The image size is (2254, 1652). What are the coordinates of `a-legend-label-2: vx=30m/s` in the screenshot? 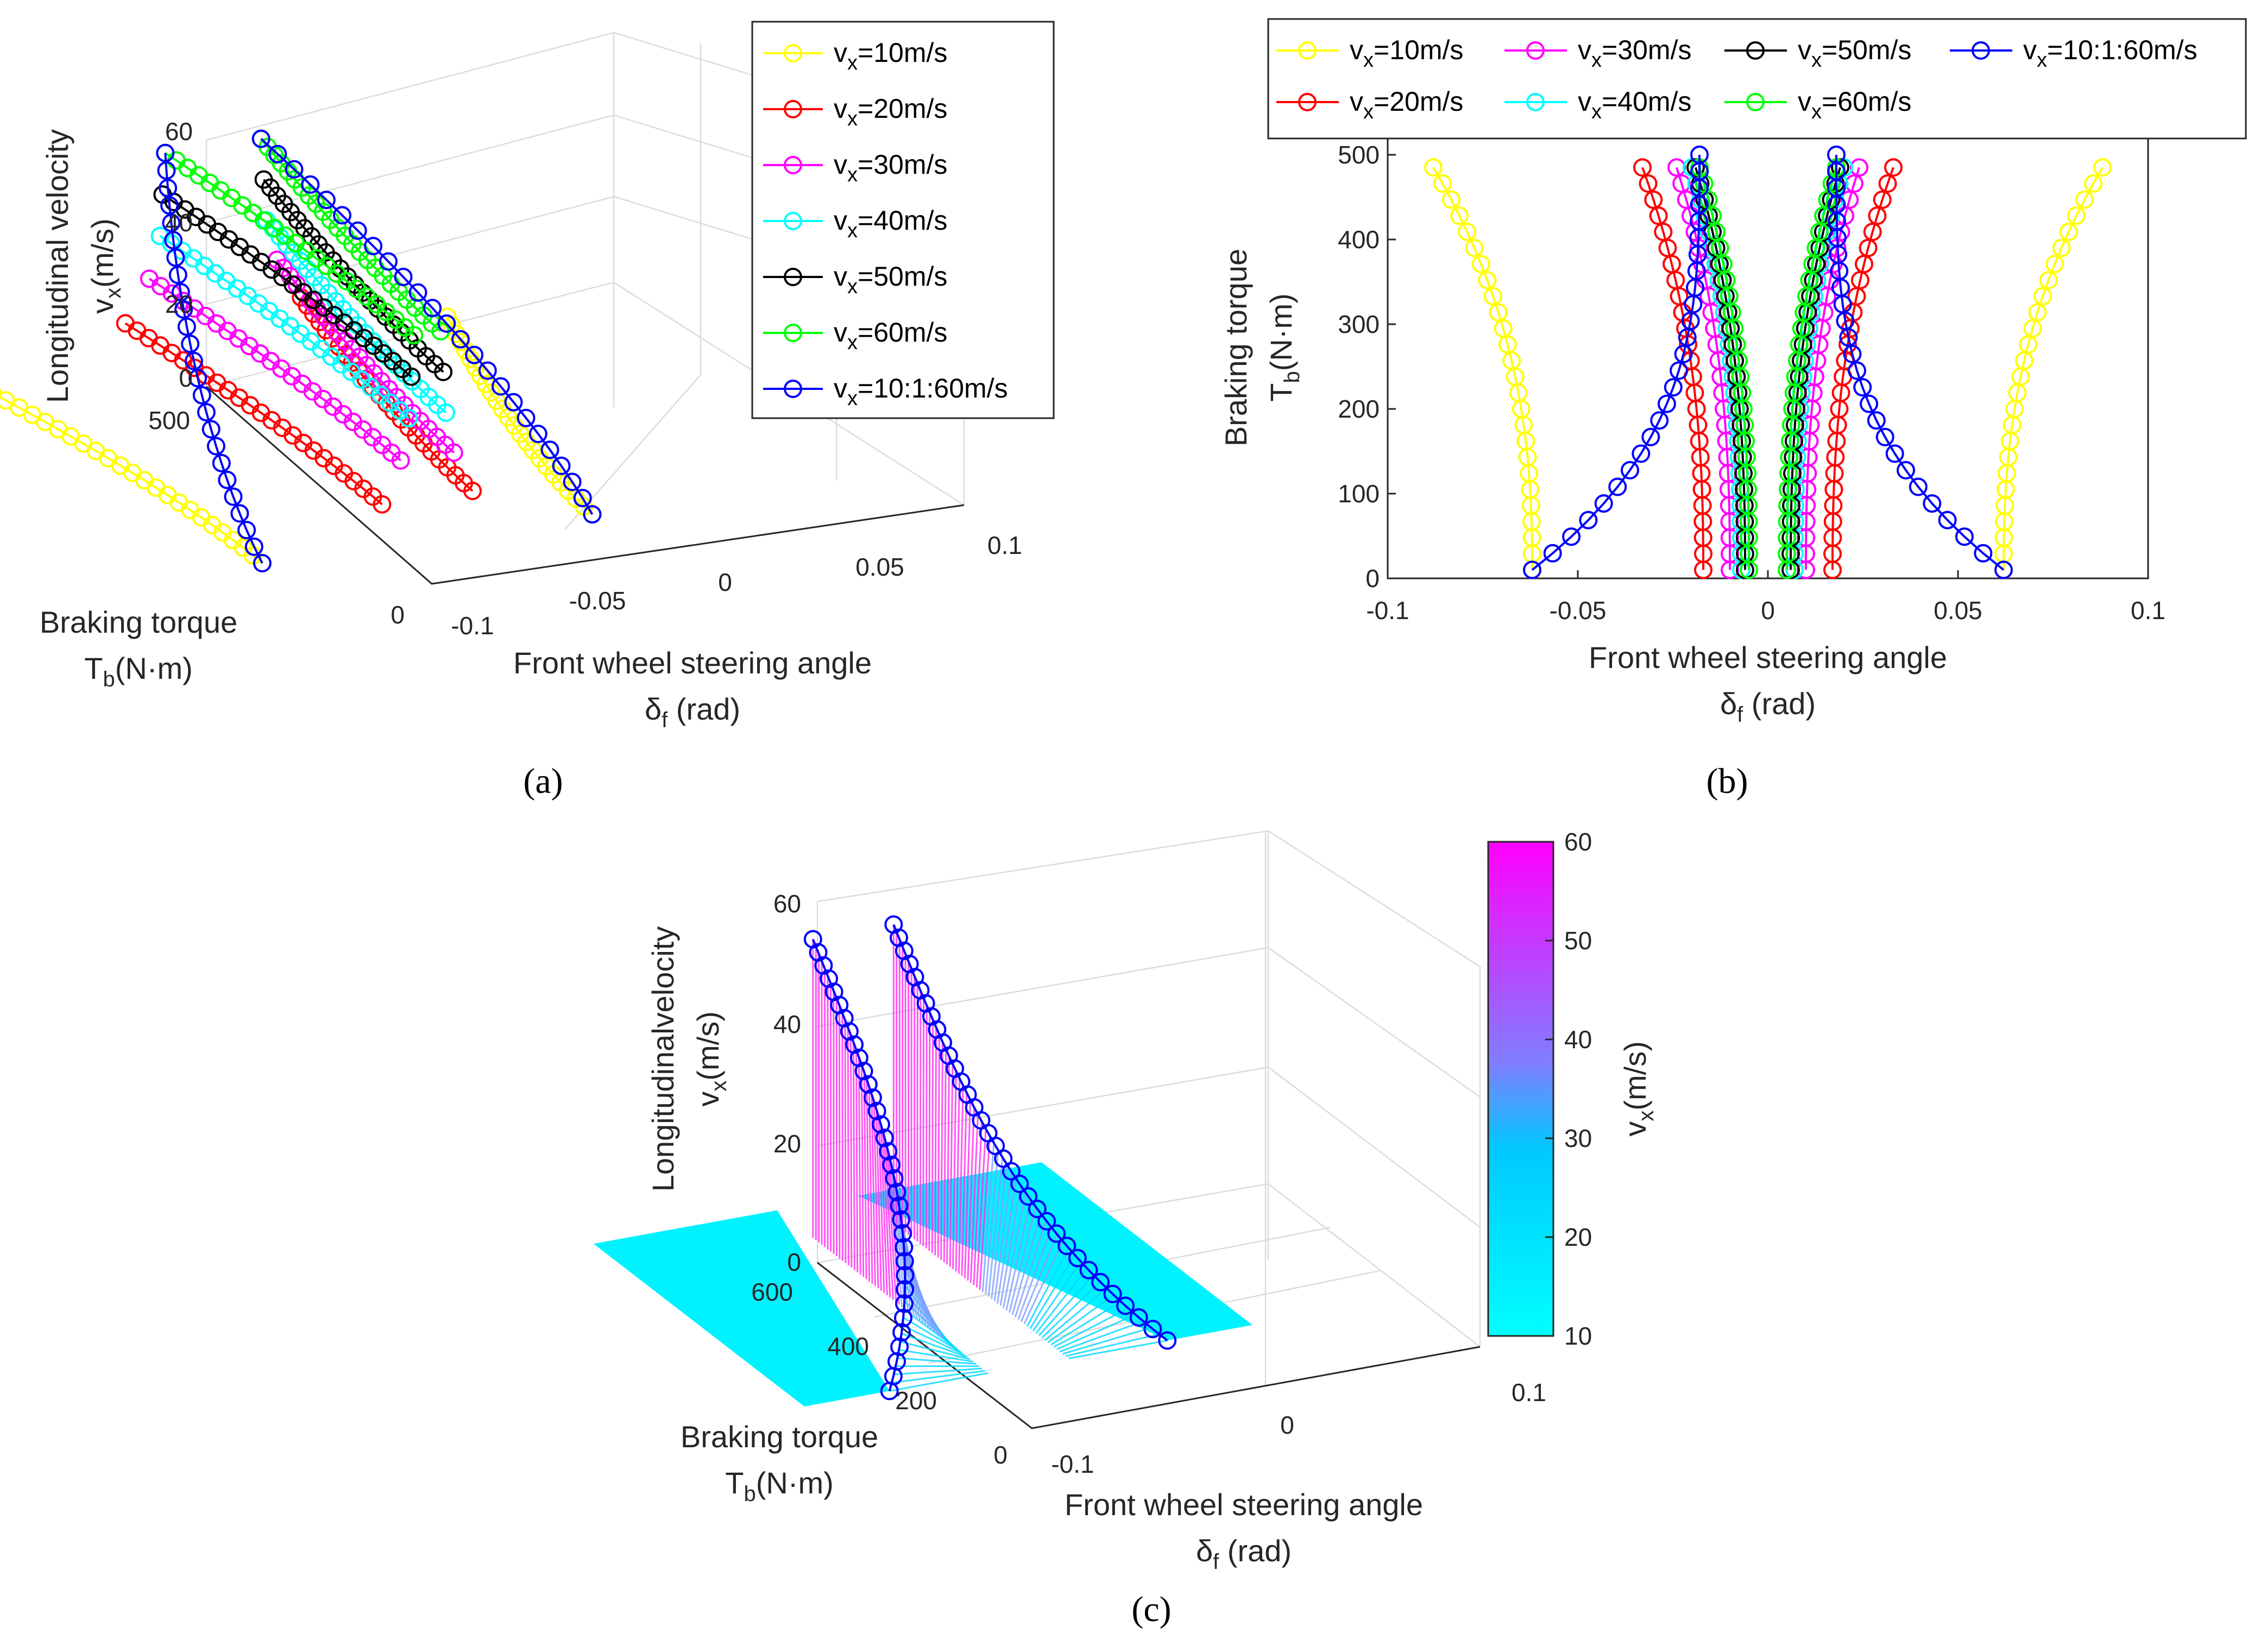 It's located at (890, 167).